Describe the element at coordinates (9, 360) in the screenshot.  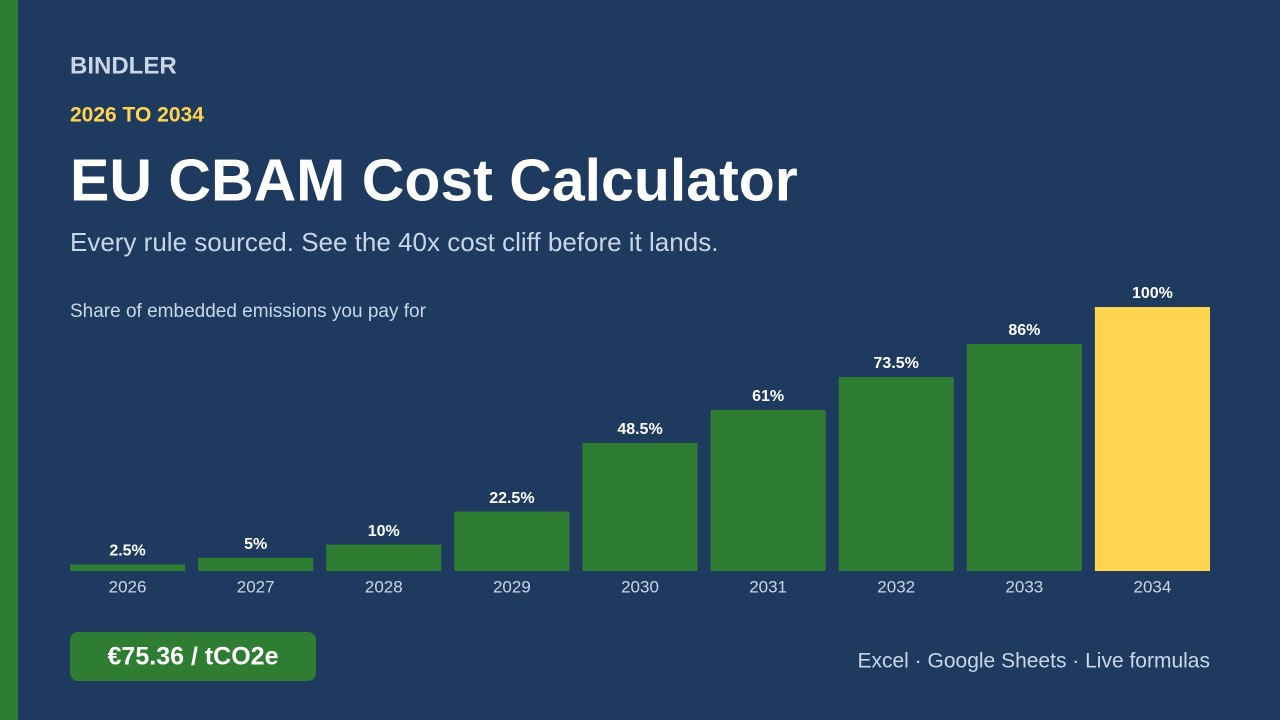
I see `accent-strip` at that location.